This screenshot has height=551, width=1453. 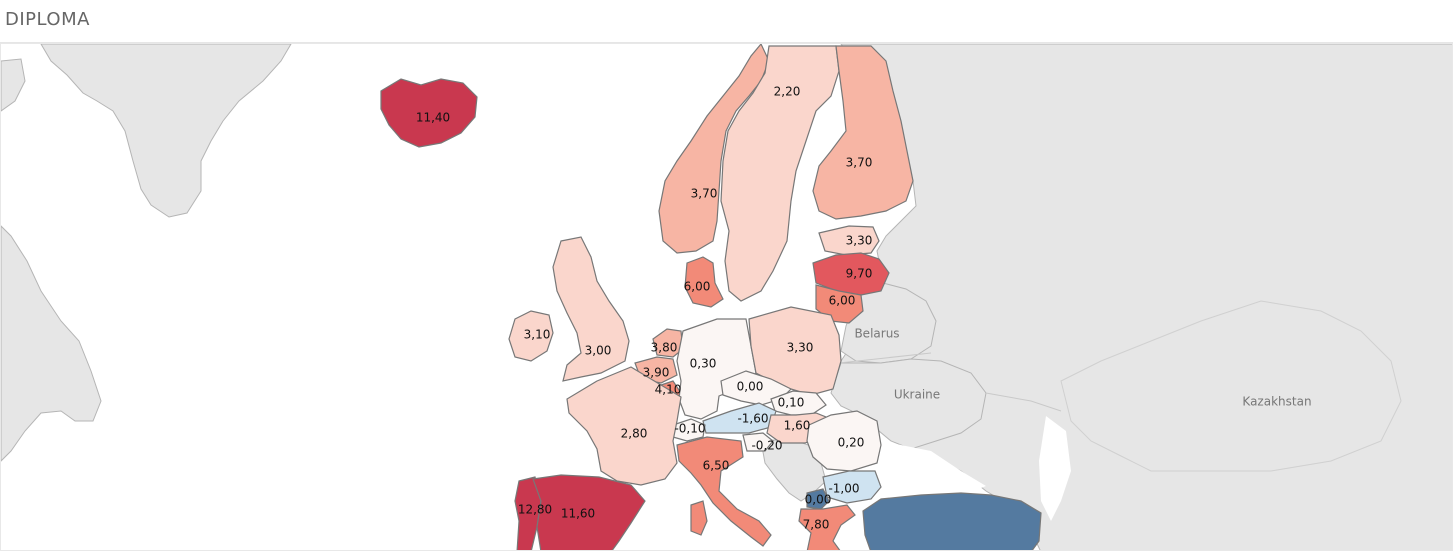 I want to click on value-label-france: 2,80, so click(x=634, y=434).